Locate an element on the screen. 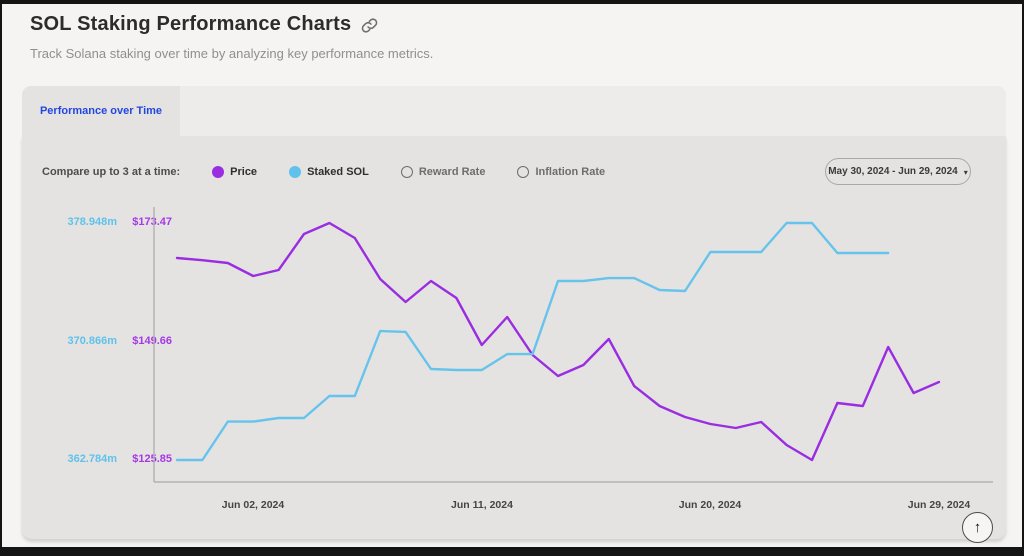 The width and height of the screenshot is (1024, 556). tab-label: Performance over Time is located at coordinates (101, 111).